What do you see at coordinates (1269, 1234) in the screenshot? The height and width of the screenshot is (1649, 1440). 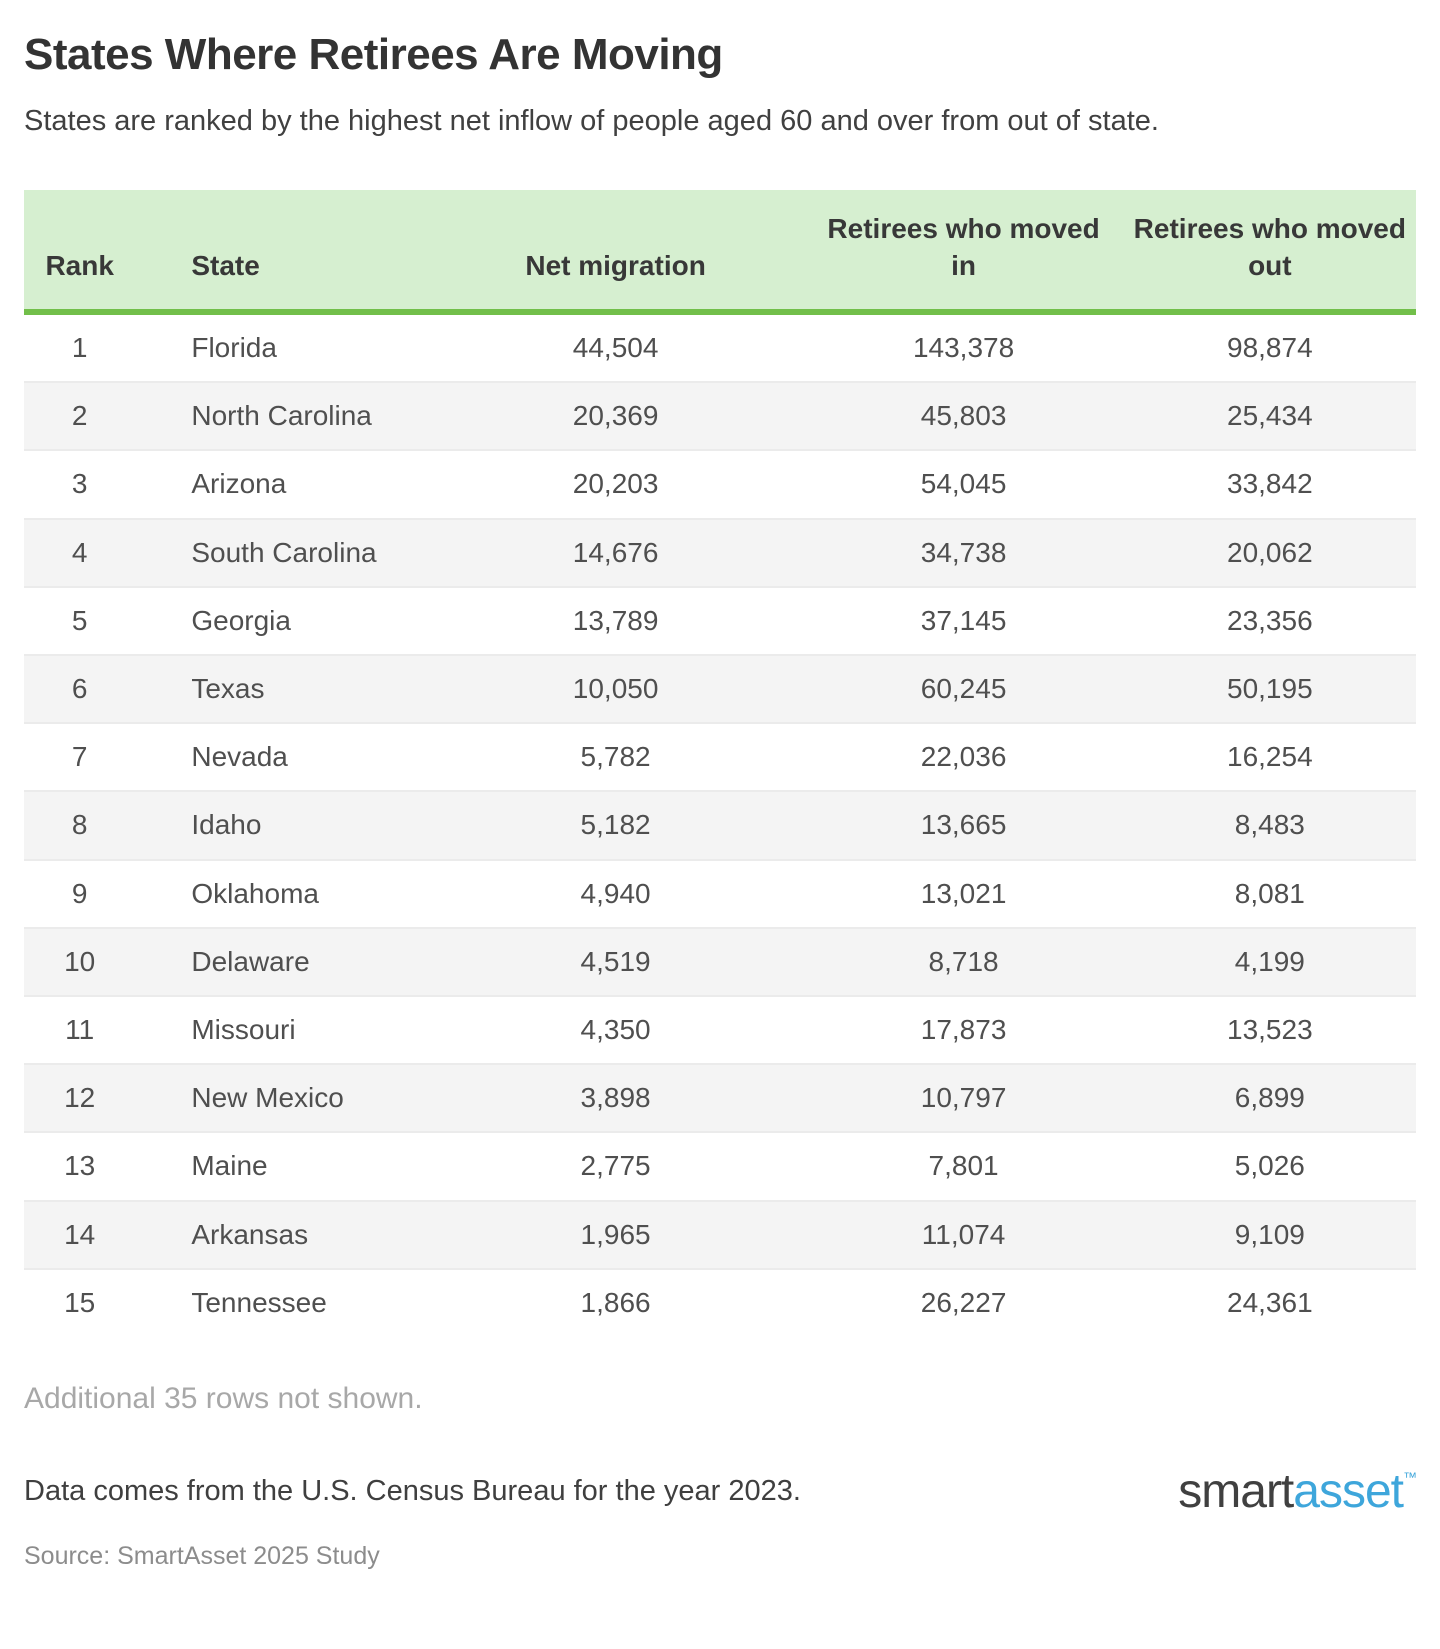 I see `moved-out-cell: 9,109` at bounding box center [1269, 1234].